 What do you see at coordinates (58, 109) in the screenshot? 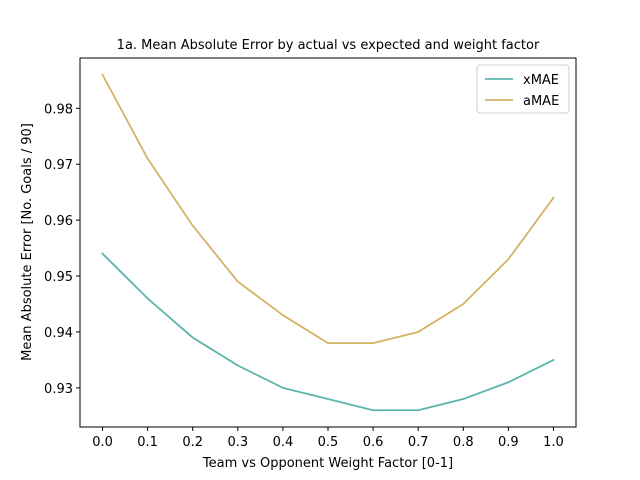
I see `y-tick-label: 0.98` at bounding box center [58, 109].